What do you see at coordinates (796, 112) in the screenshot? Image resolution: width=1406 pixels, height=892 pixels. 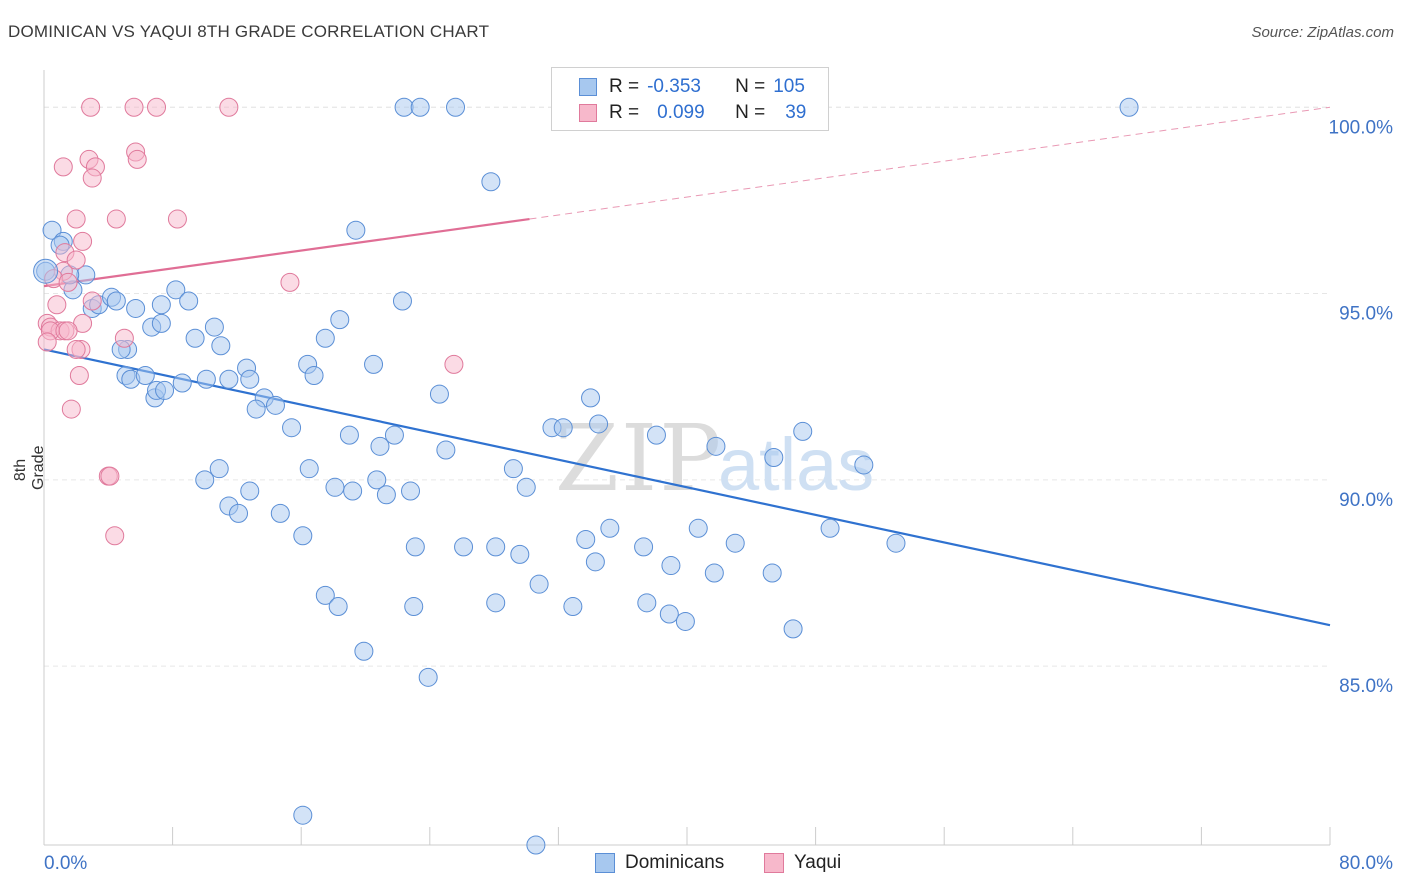 I see `legend-n-value: 39` at bounding box center [796, 112].